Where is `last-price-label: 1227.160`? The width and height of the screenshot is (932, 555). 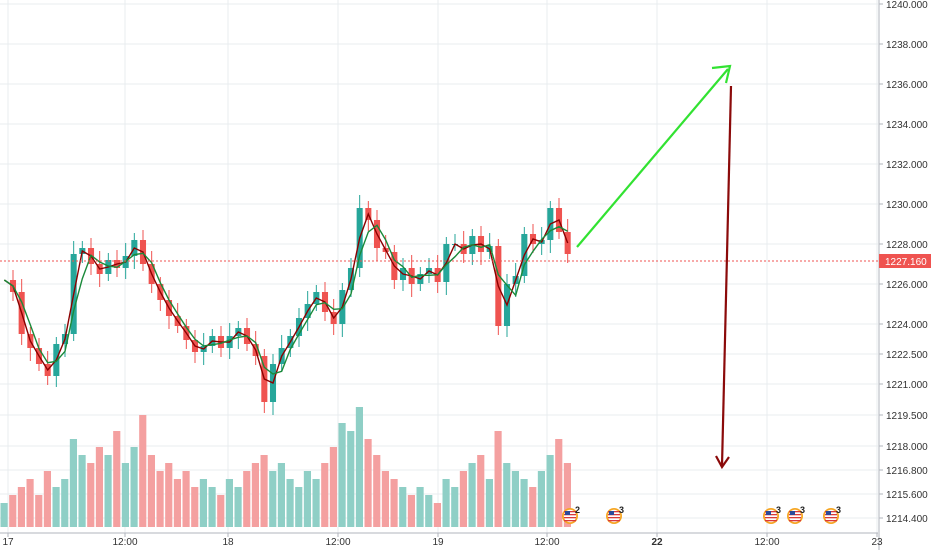 last-price-label: 1227.160 is located at coordinates (906, 262).